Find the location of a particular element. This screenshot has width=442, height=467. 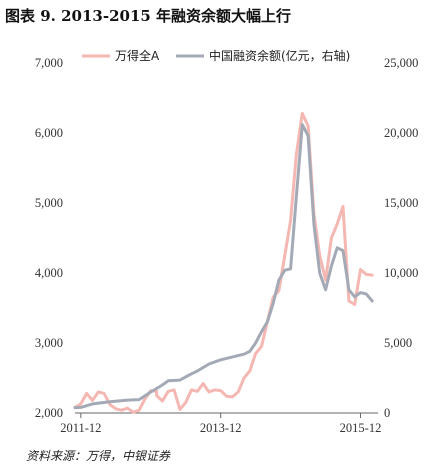

y-right-tick-label: 20,000 is located at coordinates (401, 133).